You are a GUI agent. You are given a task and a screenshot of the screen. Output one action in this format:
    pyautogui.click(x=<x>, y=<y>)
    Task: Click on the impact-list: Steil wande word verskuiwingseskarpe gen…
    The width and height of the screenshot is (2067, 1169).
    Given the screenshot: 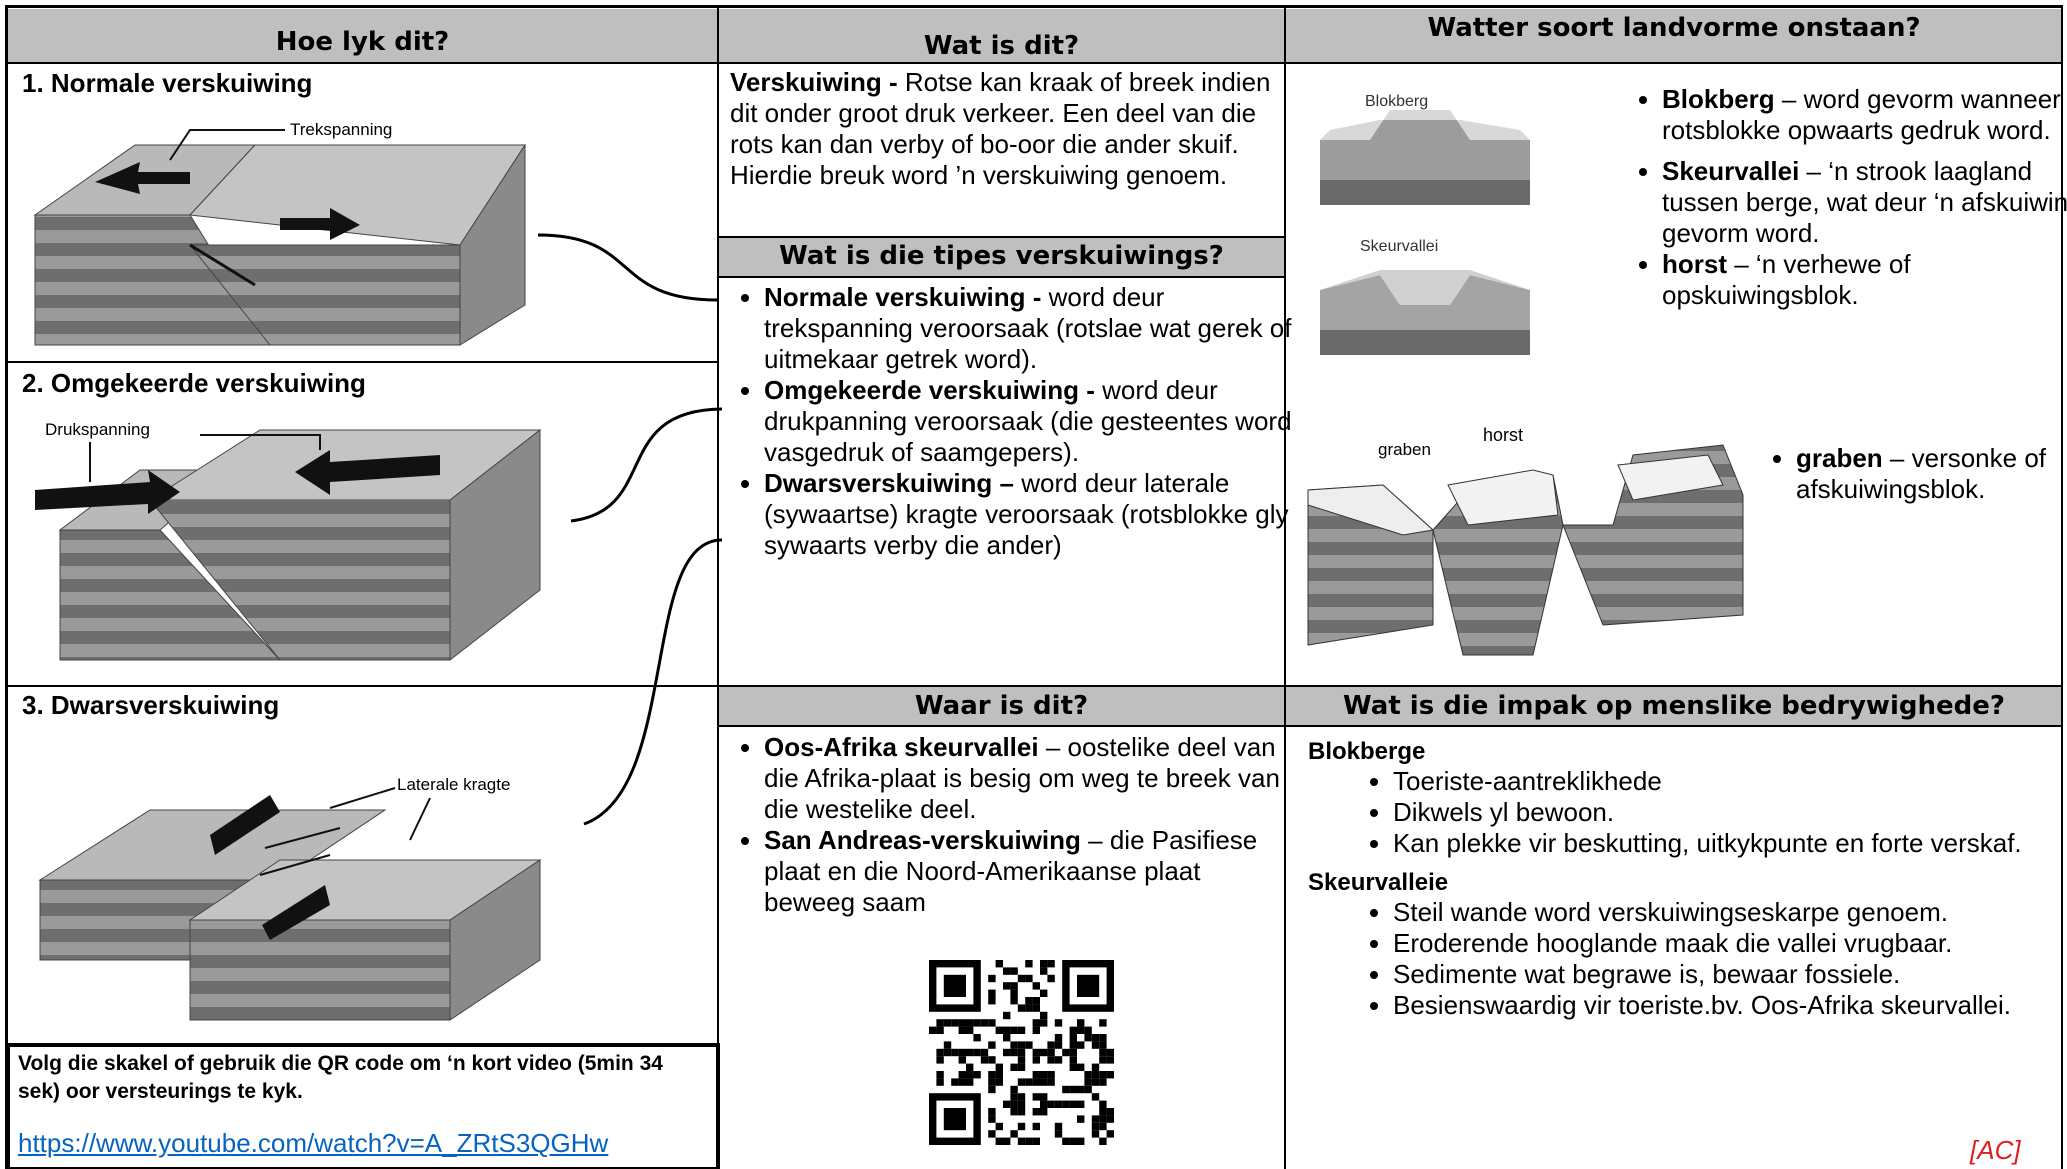 What is the action you would take?
    pyautogui.click(x=1678, y=959)
    